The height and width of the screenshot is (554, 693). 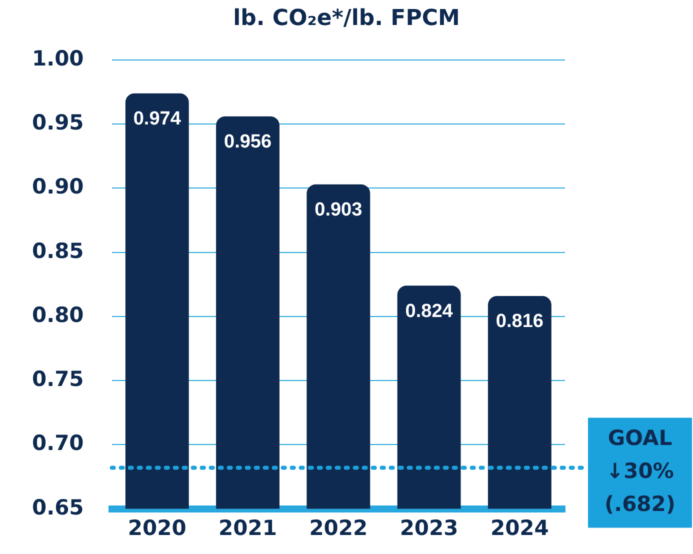 What do you see at coordinates (640, 471) in the screenshot?
I see `ref-line-label: GOAL ↓30% (.682)` at bounding box center [640, 471].